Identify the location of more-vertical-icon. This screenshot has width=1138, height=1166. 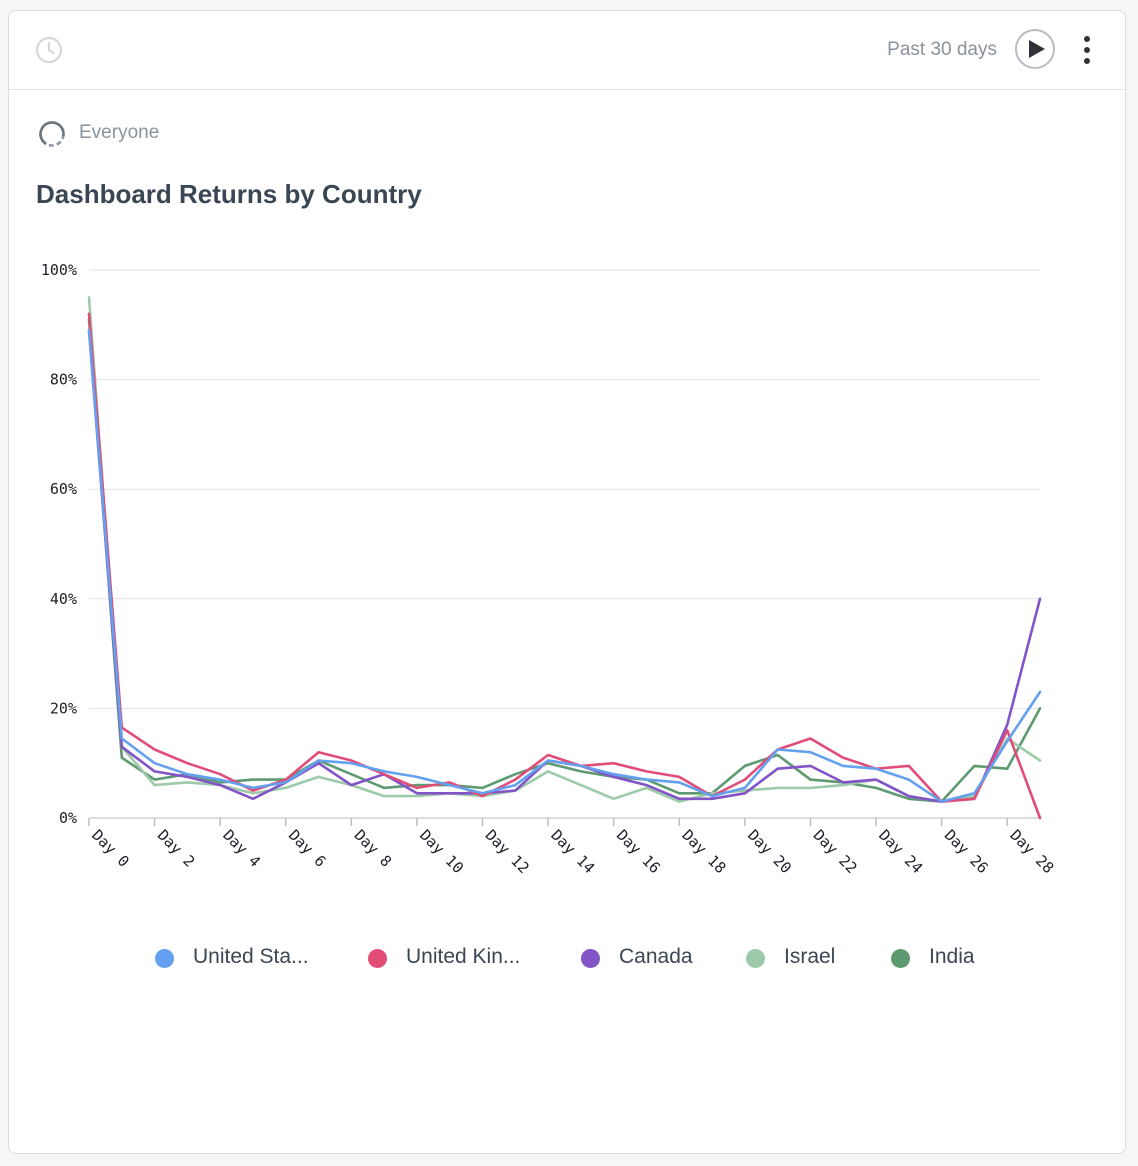
(1087, 50).